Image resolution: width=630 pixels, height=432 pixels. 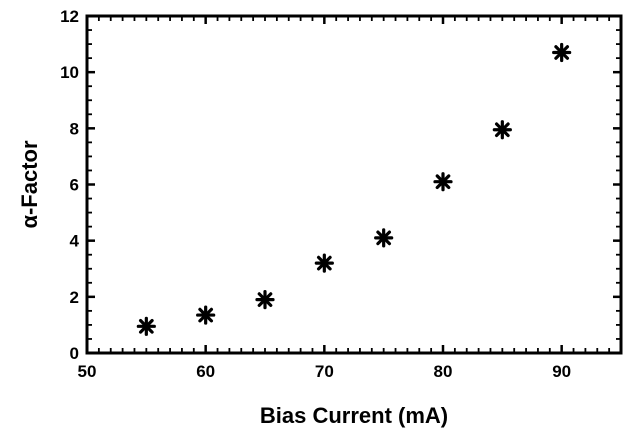 I want to click on y-tick-label: 0, so click(x=74, y=353).